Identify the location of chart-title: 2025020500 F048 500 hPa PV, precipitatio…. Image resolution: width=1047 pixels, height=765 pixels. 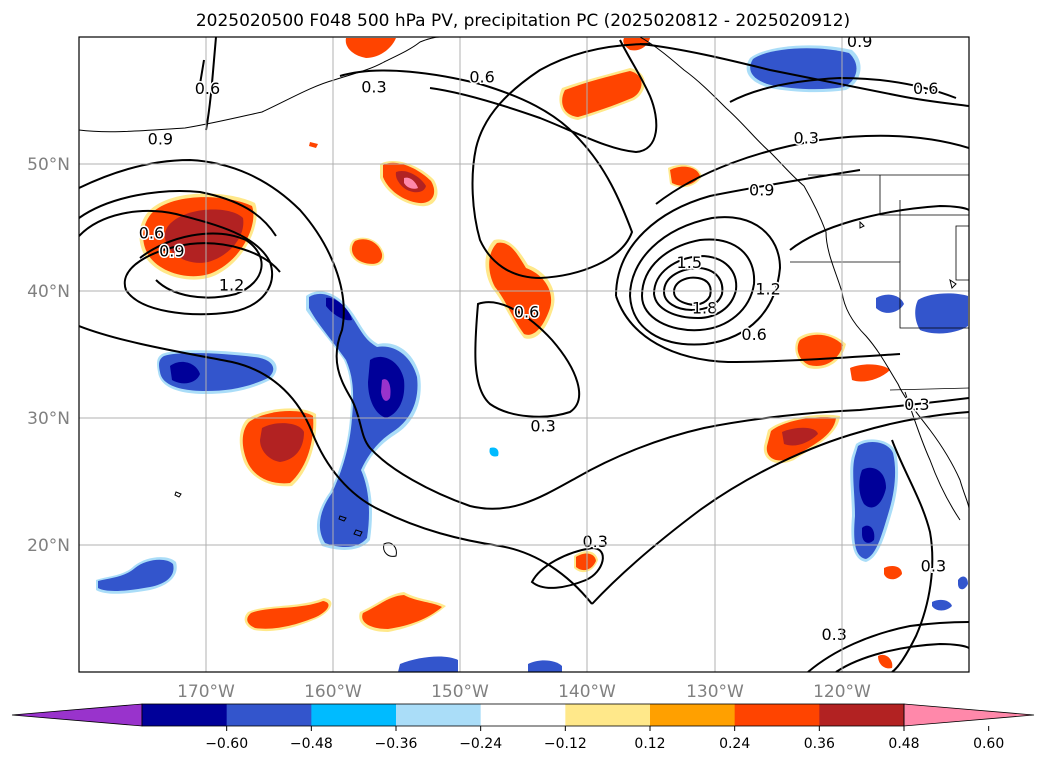
(523, 21).